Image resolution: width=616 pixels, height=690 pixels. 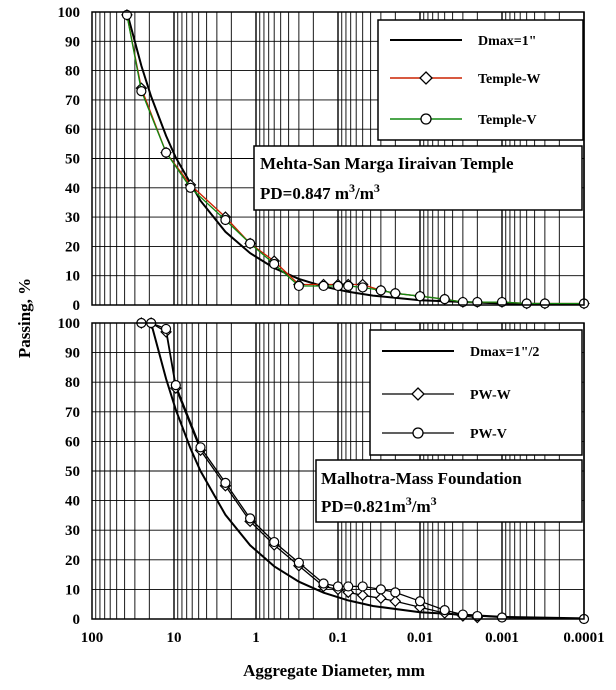 I want to click on legend-label-pw-w: PW-W, so click(x=490, y=395).